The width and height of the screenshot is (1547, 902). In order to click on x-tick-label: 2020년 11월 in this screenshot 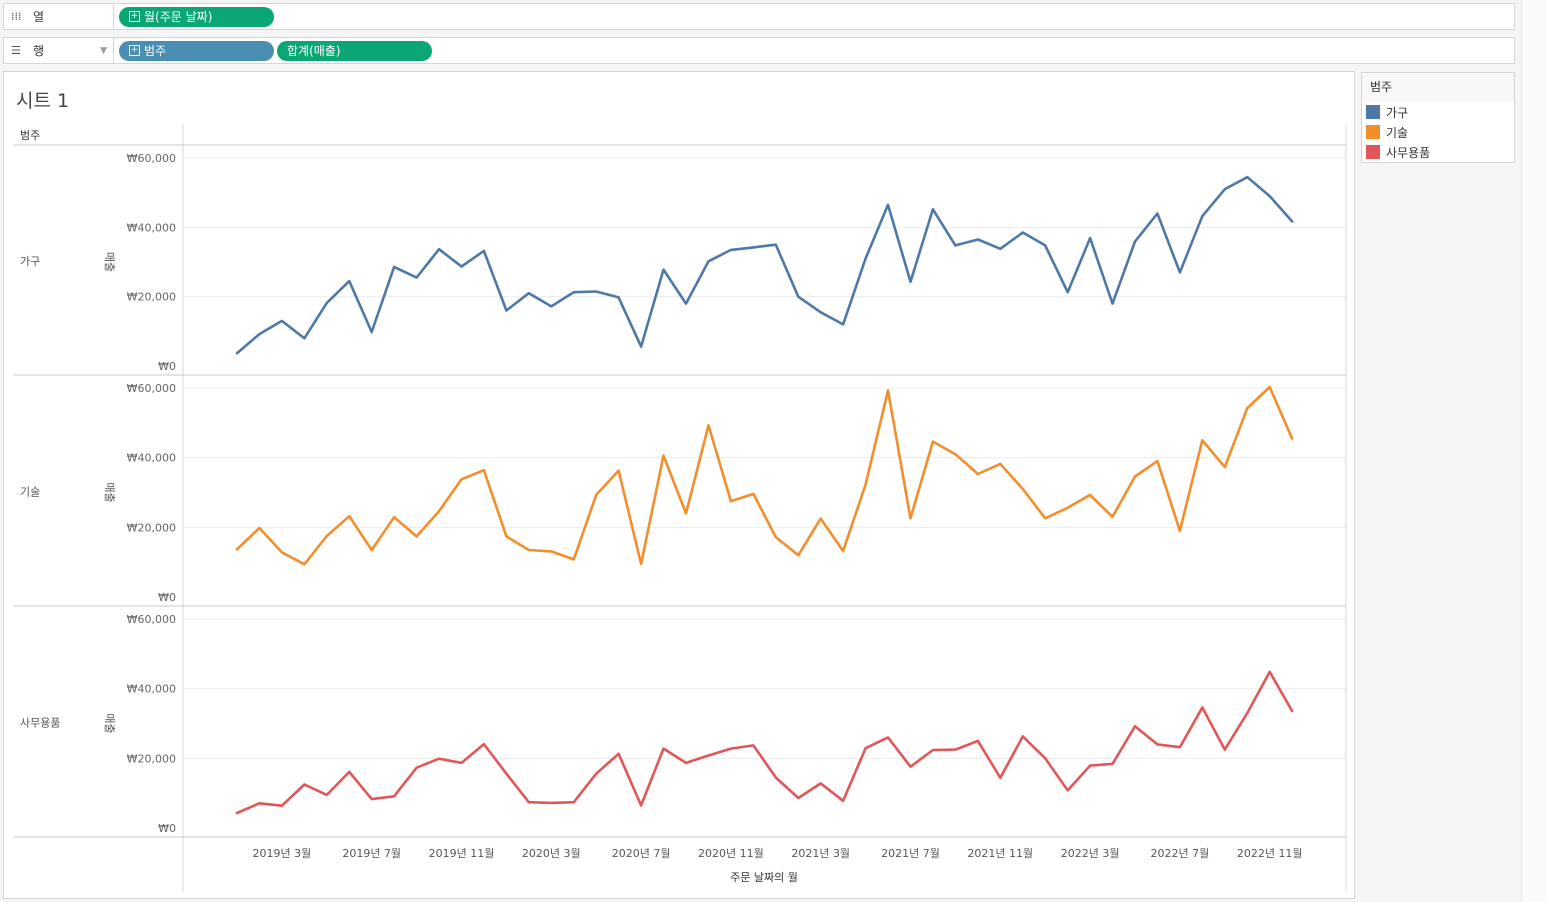, I will do `click(731, 853)`.